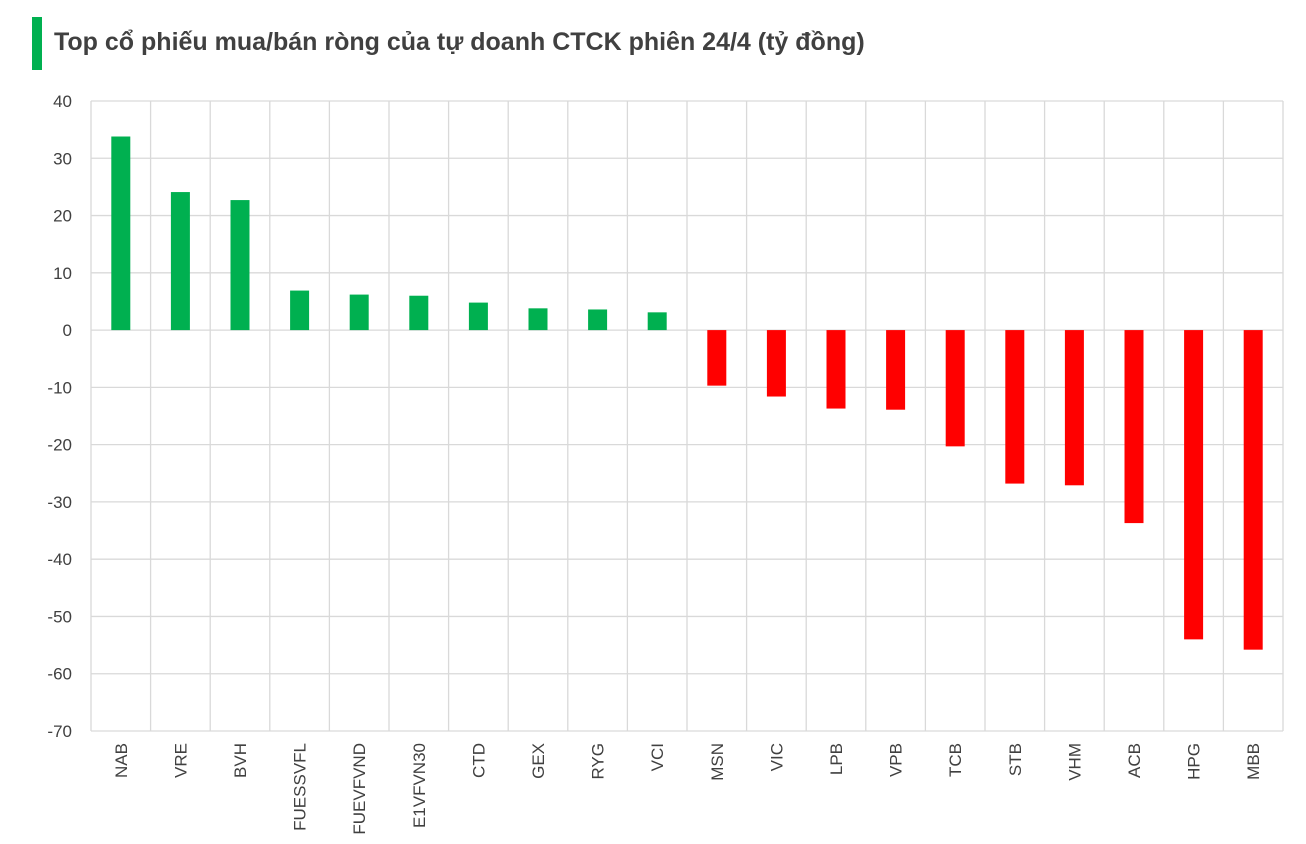 The width and height of the screenshot is (1306, 844). I want to click on y-tick-label: 30, so click(62, 158).